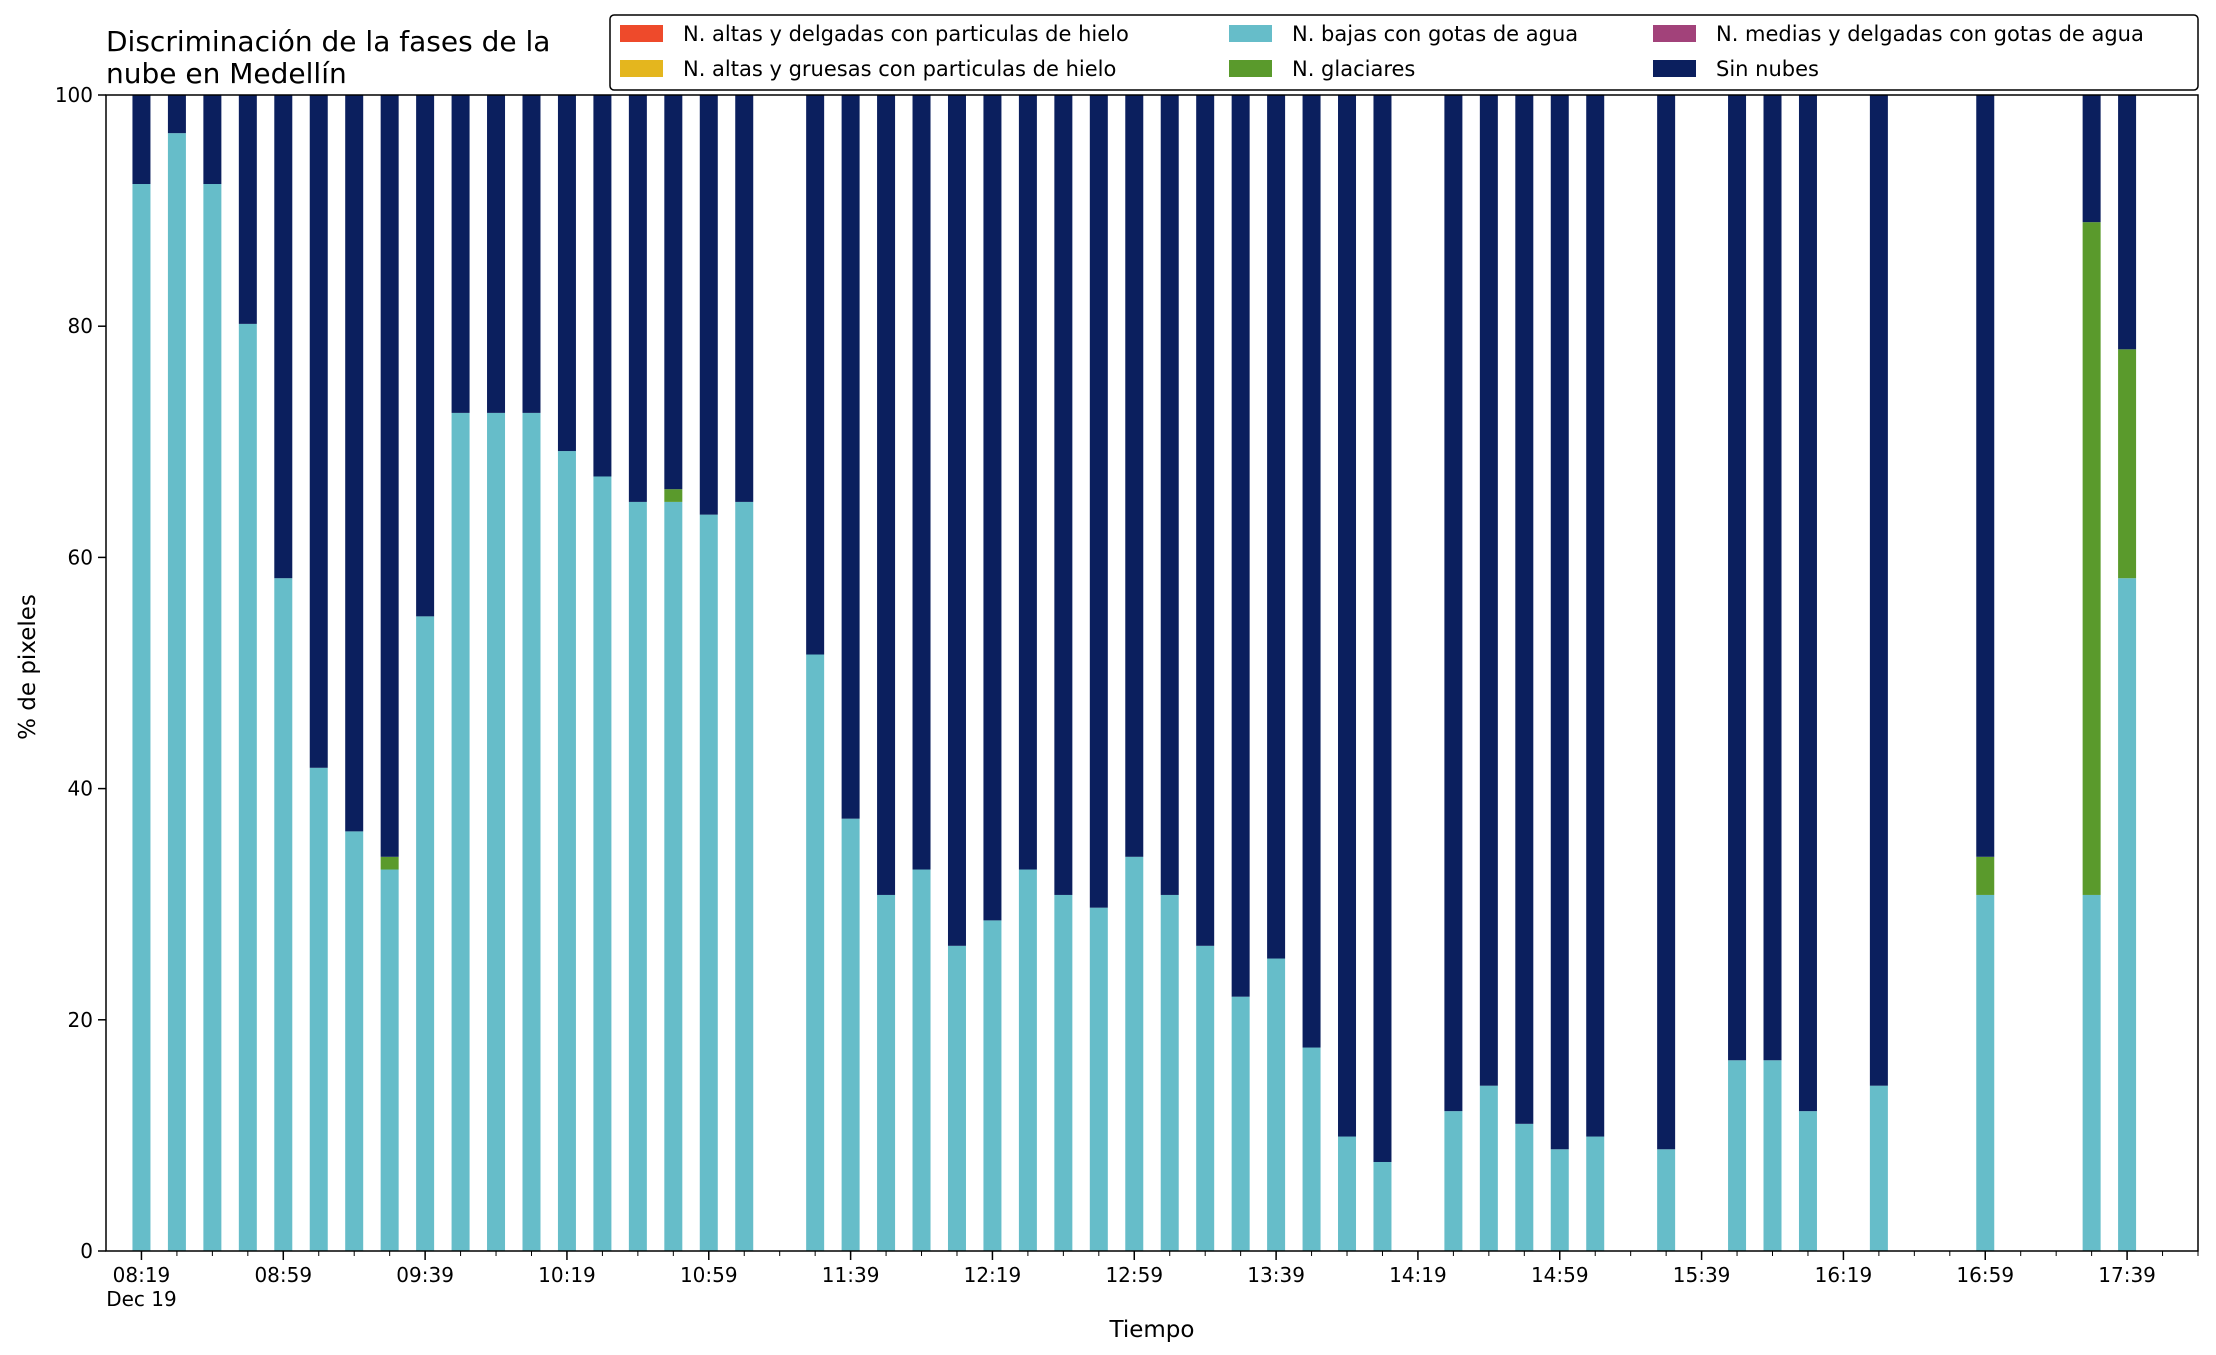 This screenshot has width=2216, height=1355. Describe the element at coordinates (142, 1275) in the screenshot. I see `x-tick-label: 08:19` at that location.